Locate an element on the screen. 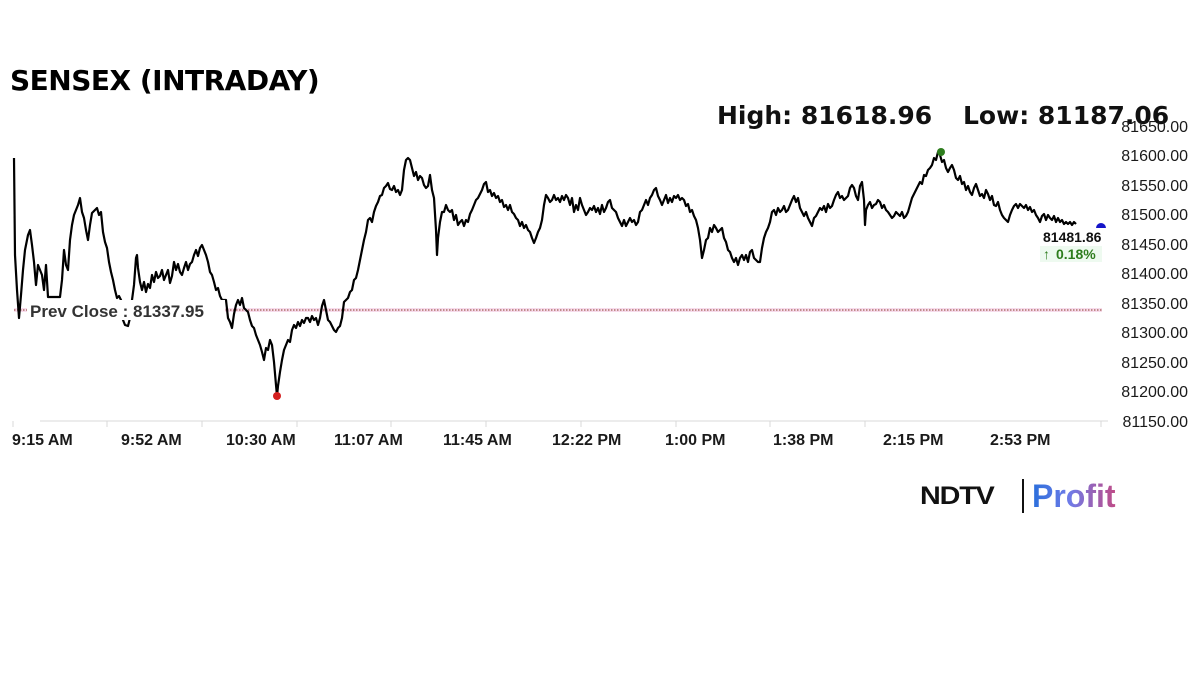 The width and height of the screenshot is (1200, 675). y-tick: 81250.00 is located at coordinates (1154, 363).